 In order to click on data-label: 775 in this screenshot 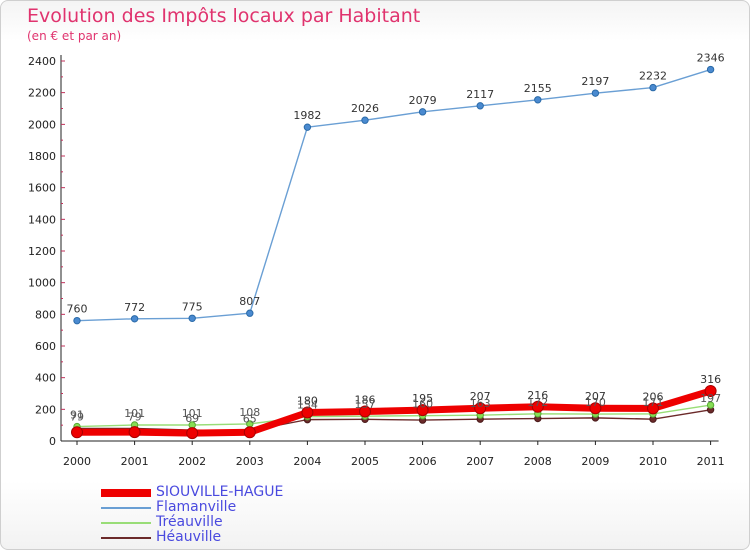, I will do `click(192, 306)`.